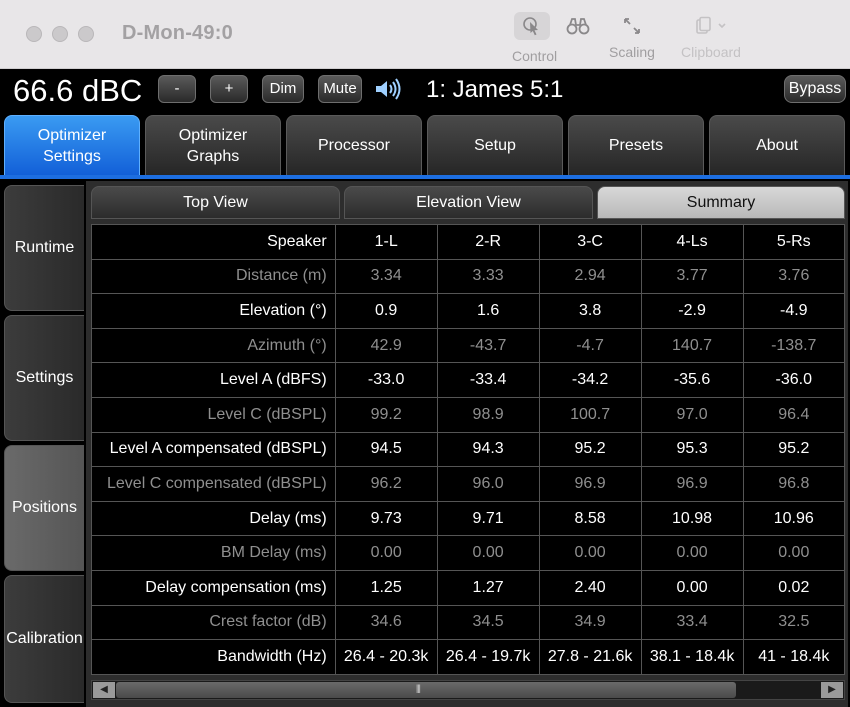  Describe the element at coordinates (386, 622) in the screenshot. I see `table-cell: 34.6` at that location.